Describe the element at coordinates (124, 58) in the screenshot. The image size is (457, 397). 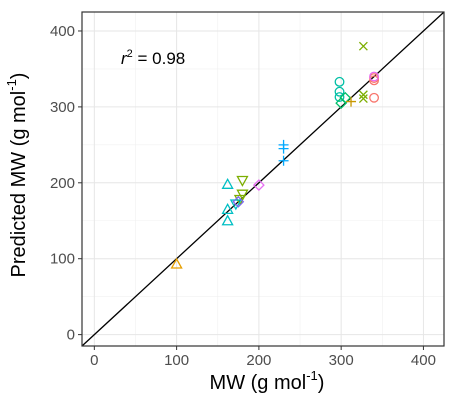
I see `r-symbol: r` at that location.